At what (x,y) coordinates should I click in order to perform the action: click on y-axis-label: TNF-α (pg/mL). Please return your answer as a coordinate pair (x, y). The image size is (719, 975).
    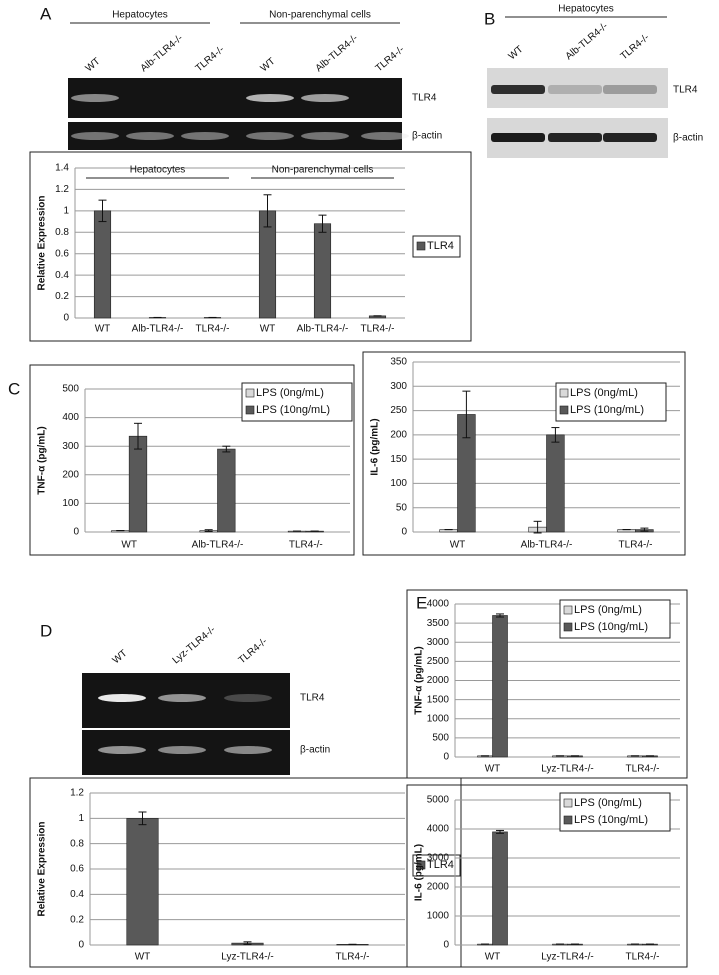
    Looking at the image, I should click on (419, 680).